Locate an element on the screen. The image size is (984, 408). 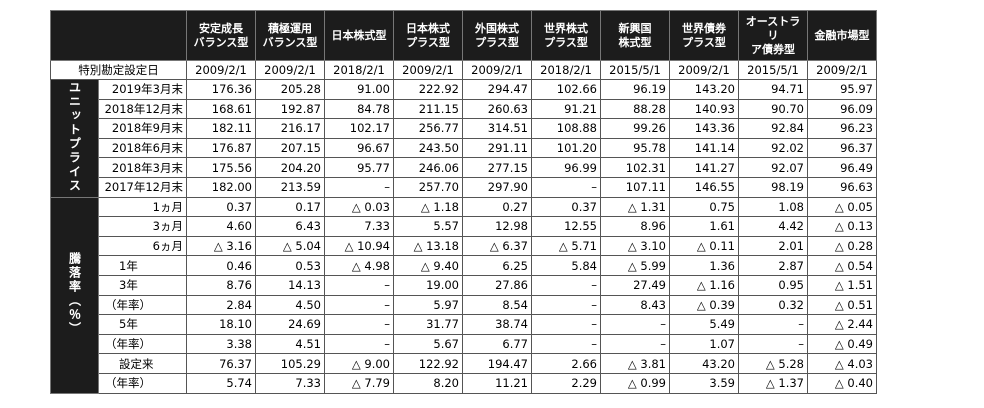
value-cell: 90.70 is located at coordinates (773, 109).